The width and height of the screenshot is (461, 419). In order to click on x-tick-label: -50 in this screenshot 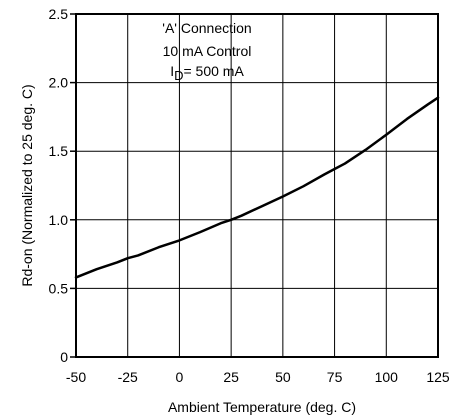, I will do `click(76, 377)`.